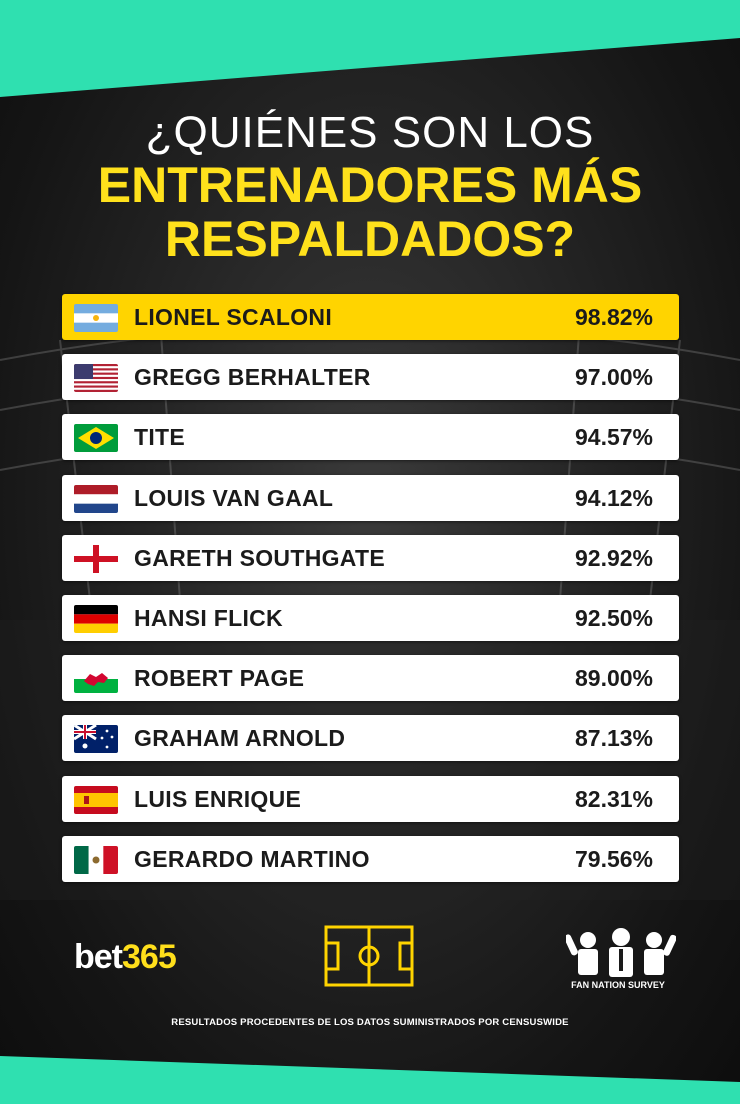 The image size is (740, 1104). I want to click on coach-row: GERARDO MARTINO 79.56%, so click(370, 858).